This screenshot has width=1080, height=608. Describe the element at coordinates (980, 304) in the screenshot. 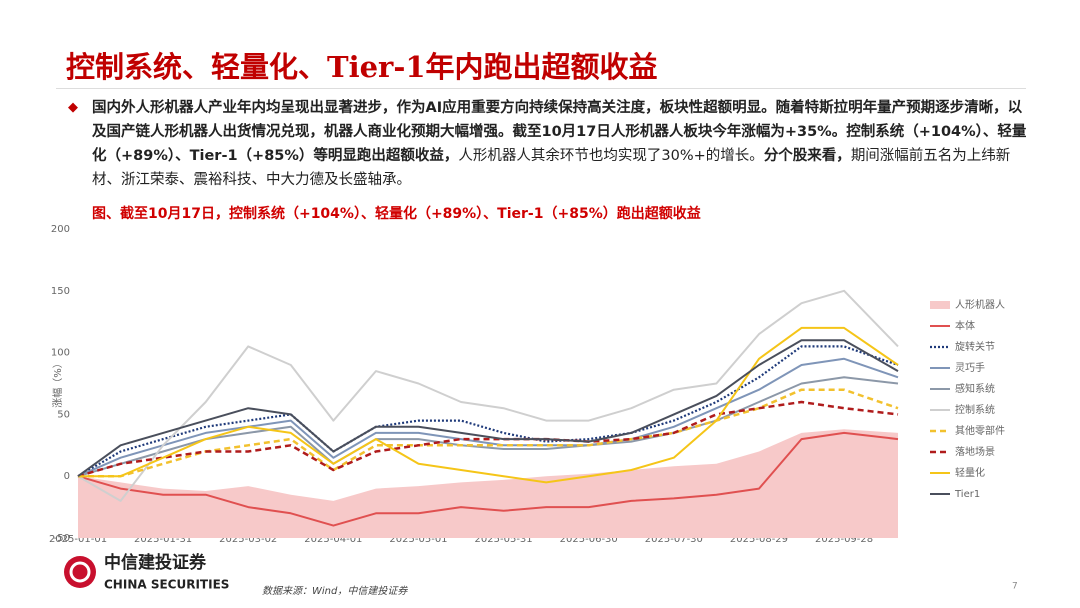

I see `legend-label: 人形机器人` at that location.